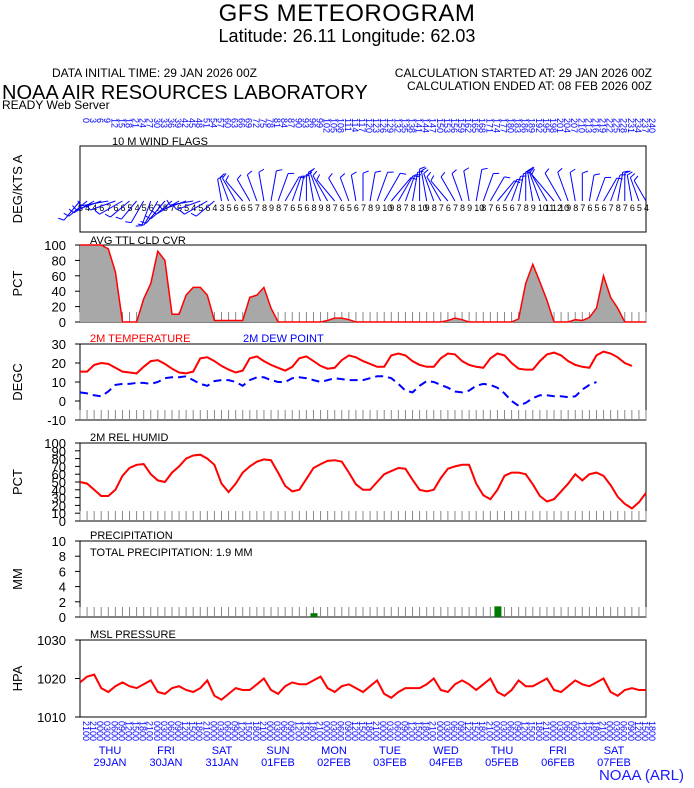  I want to click on y-tick-label: 60, so click(59, 276).